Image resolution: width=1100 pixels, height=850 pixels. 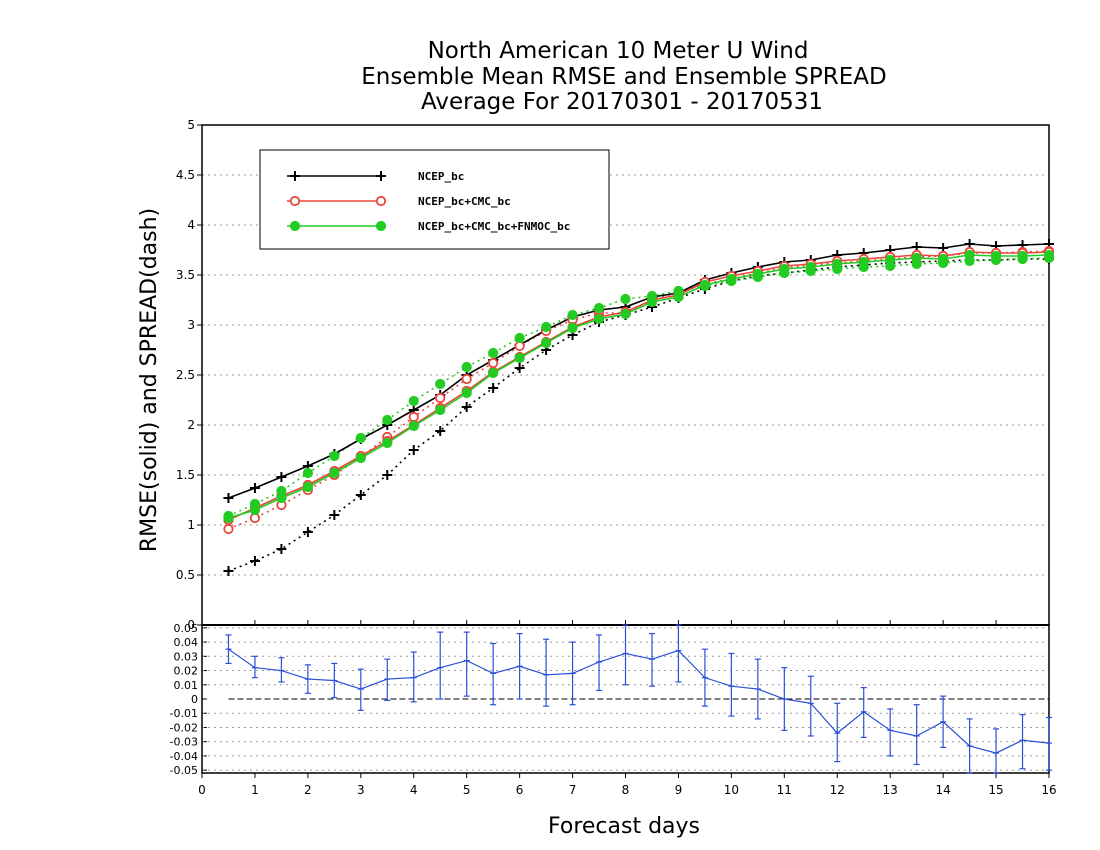 I want to click on y-tick-label: 3, so click(x=191, y=325).